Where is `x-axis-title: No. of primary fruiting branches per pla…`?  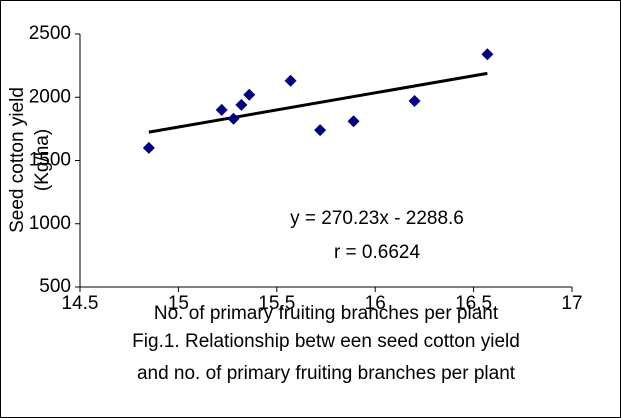
x-axis-title: No. of primary fruiting branches per pla… is located at coordinates (326, 313).